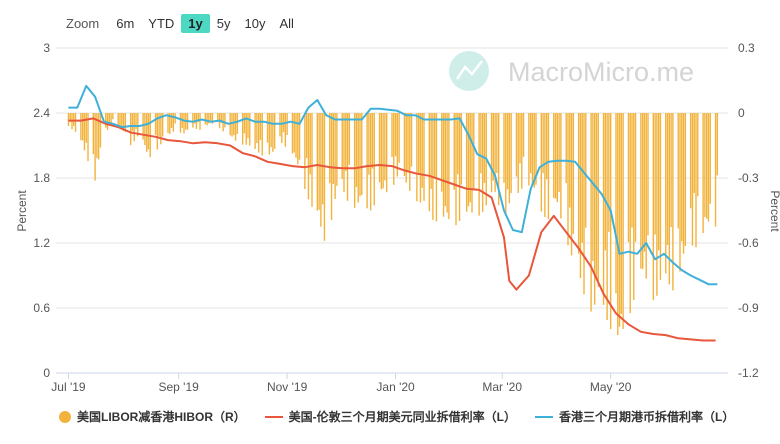  Describe the element at coordinates (601, 72) in the screenshot. I see `watermark-text: MacroMicro.me` at that location.